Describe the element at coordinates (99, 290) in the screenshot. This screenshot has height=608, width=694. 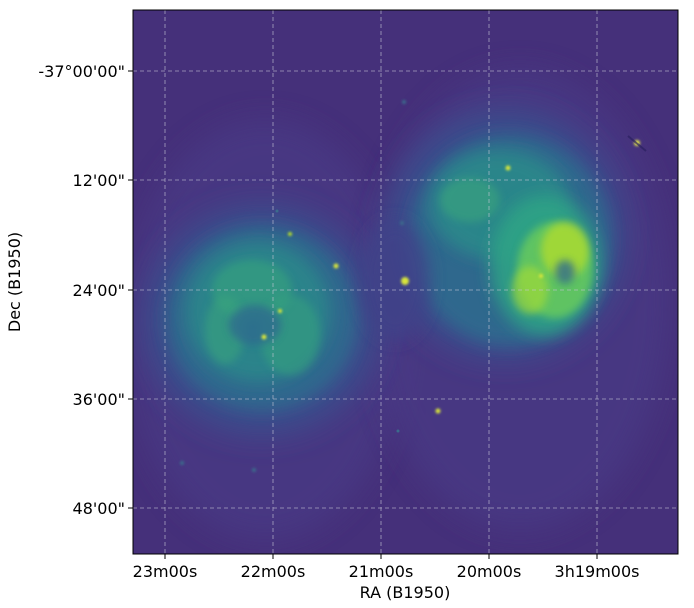
I see `y-tick-label: 24'00"` at that location.